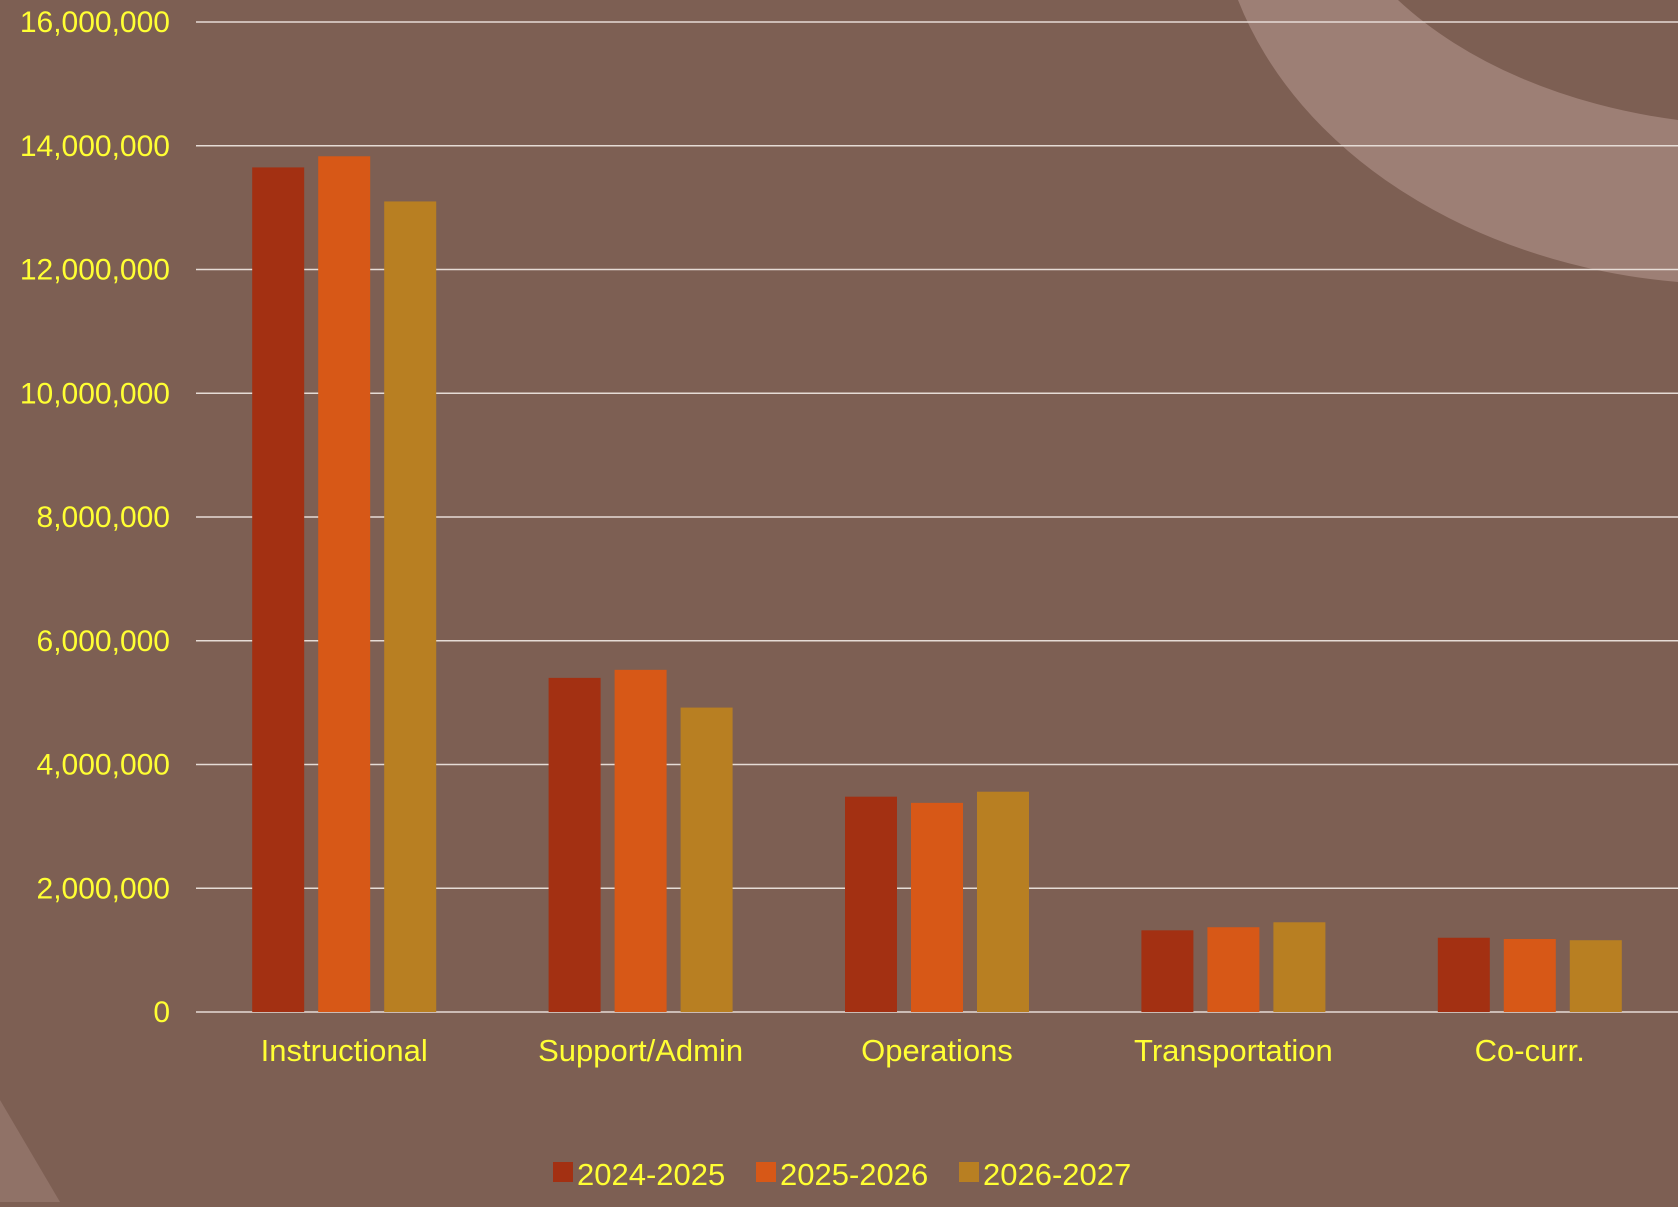 This screenshot has height=1207, width=1678. What do you see at coordinates (95, 270) in the screenshot?
I see `y-tick-label: 12,000,000` at bounding box center [95, 270].